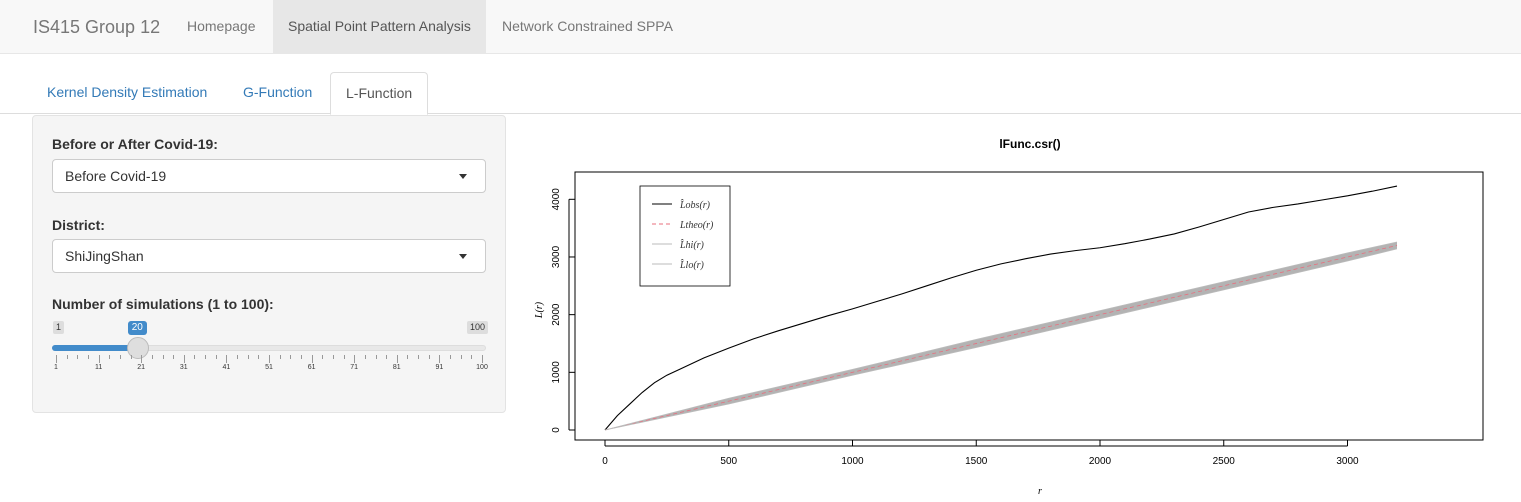 This screenshot has width=1521, height=502. Describe the element at coordinates (95, 348) in the screenshot. I see `slider-fill` at that location.